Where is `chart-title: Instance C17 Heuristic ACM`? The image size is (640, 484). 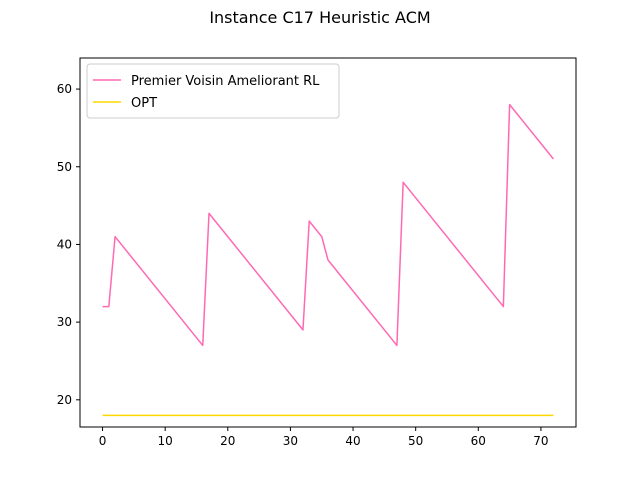
chart-title: Instance C17 Heuristic ACM is located at coordinates (320, 17).